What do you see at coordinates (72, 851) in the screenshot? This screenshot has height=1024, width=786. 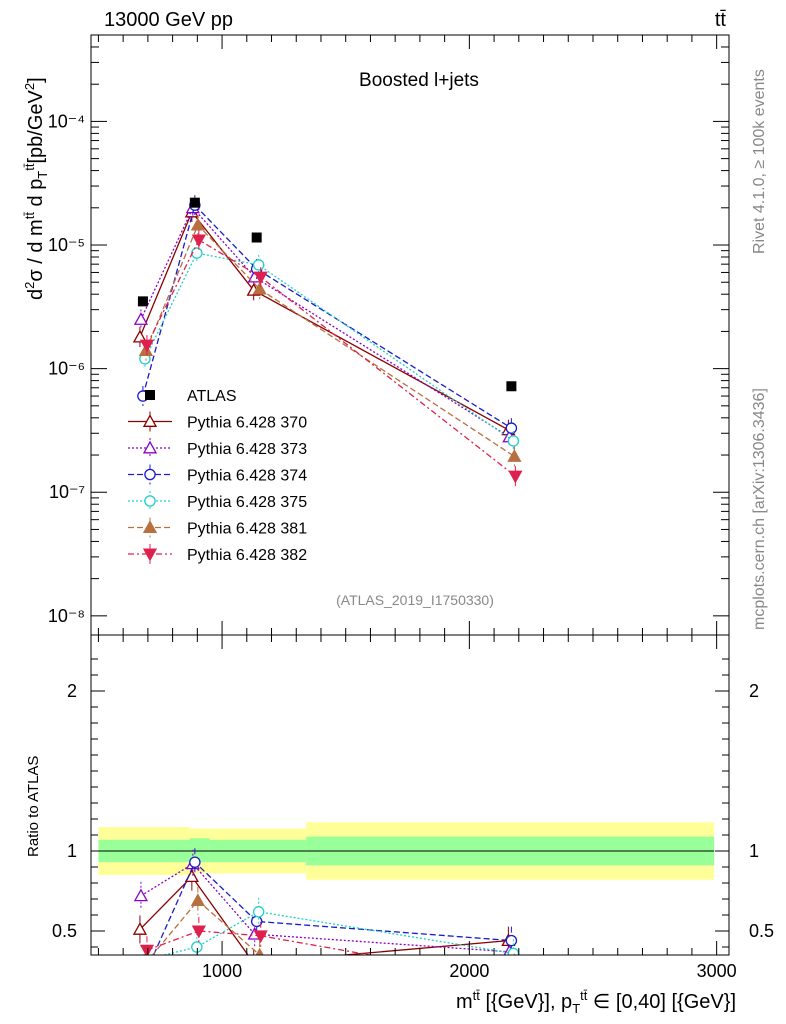 I see `ratio-y-tick-label: 1` at bounding box center [72, 851].